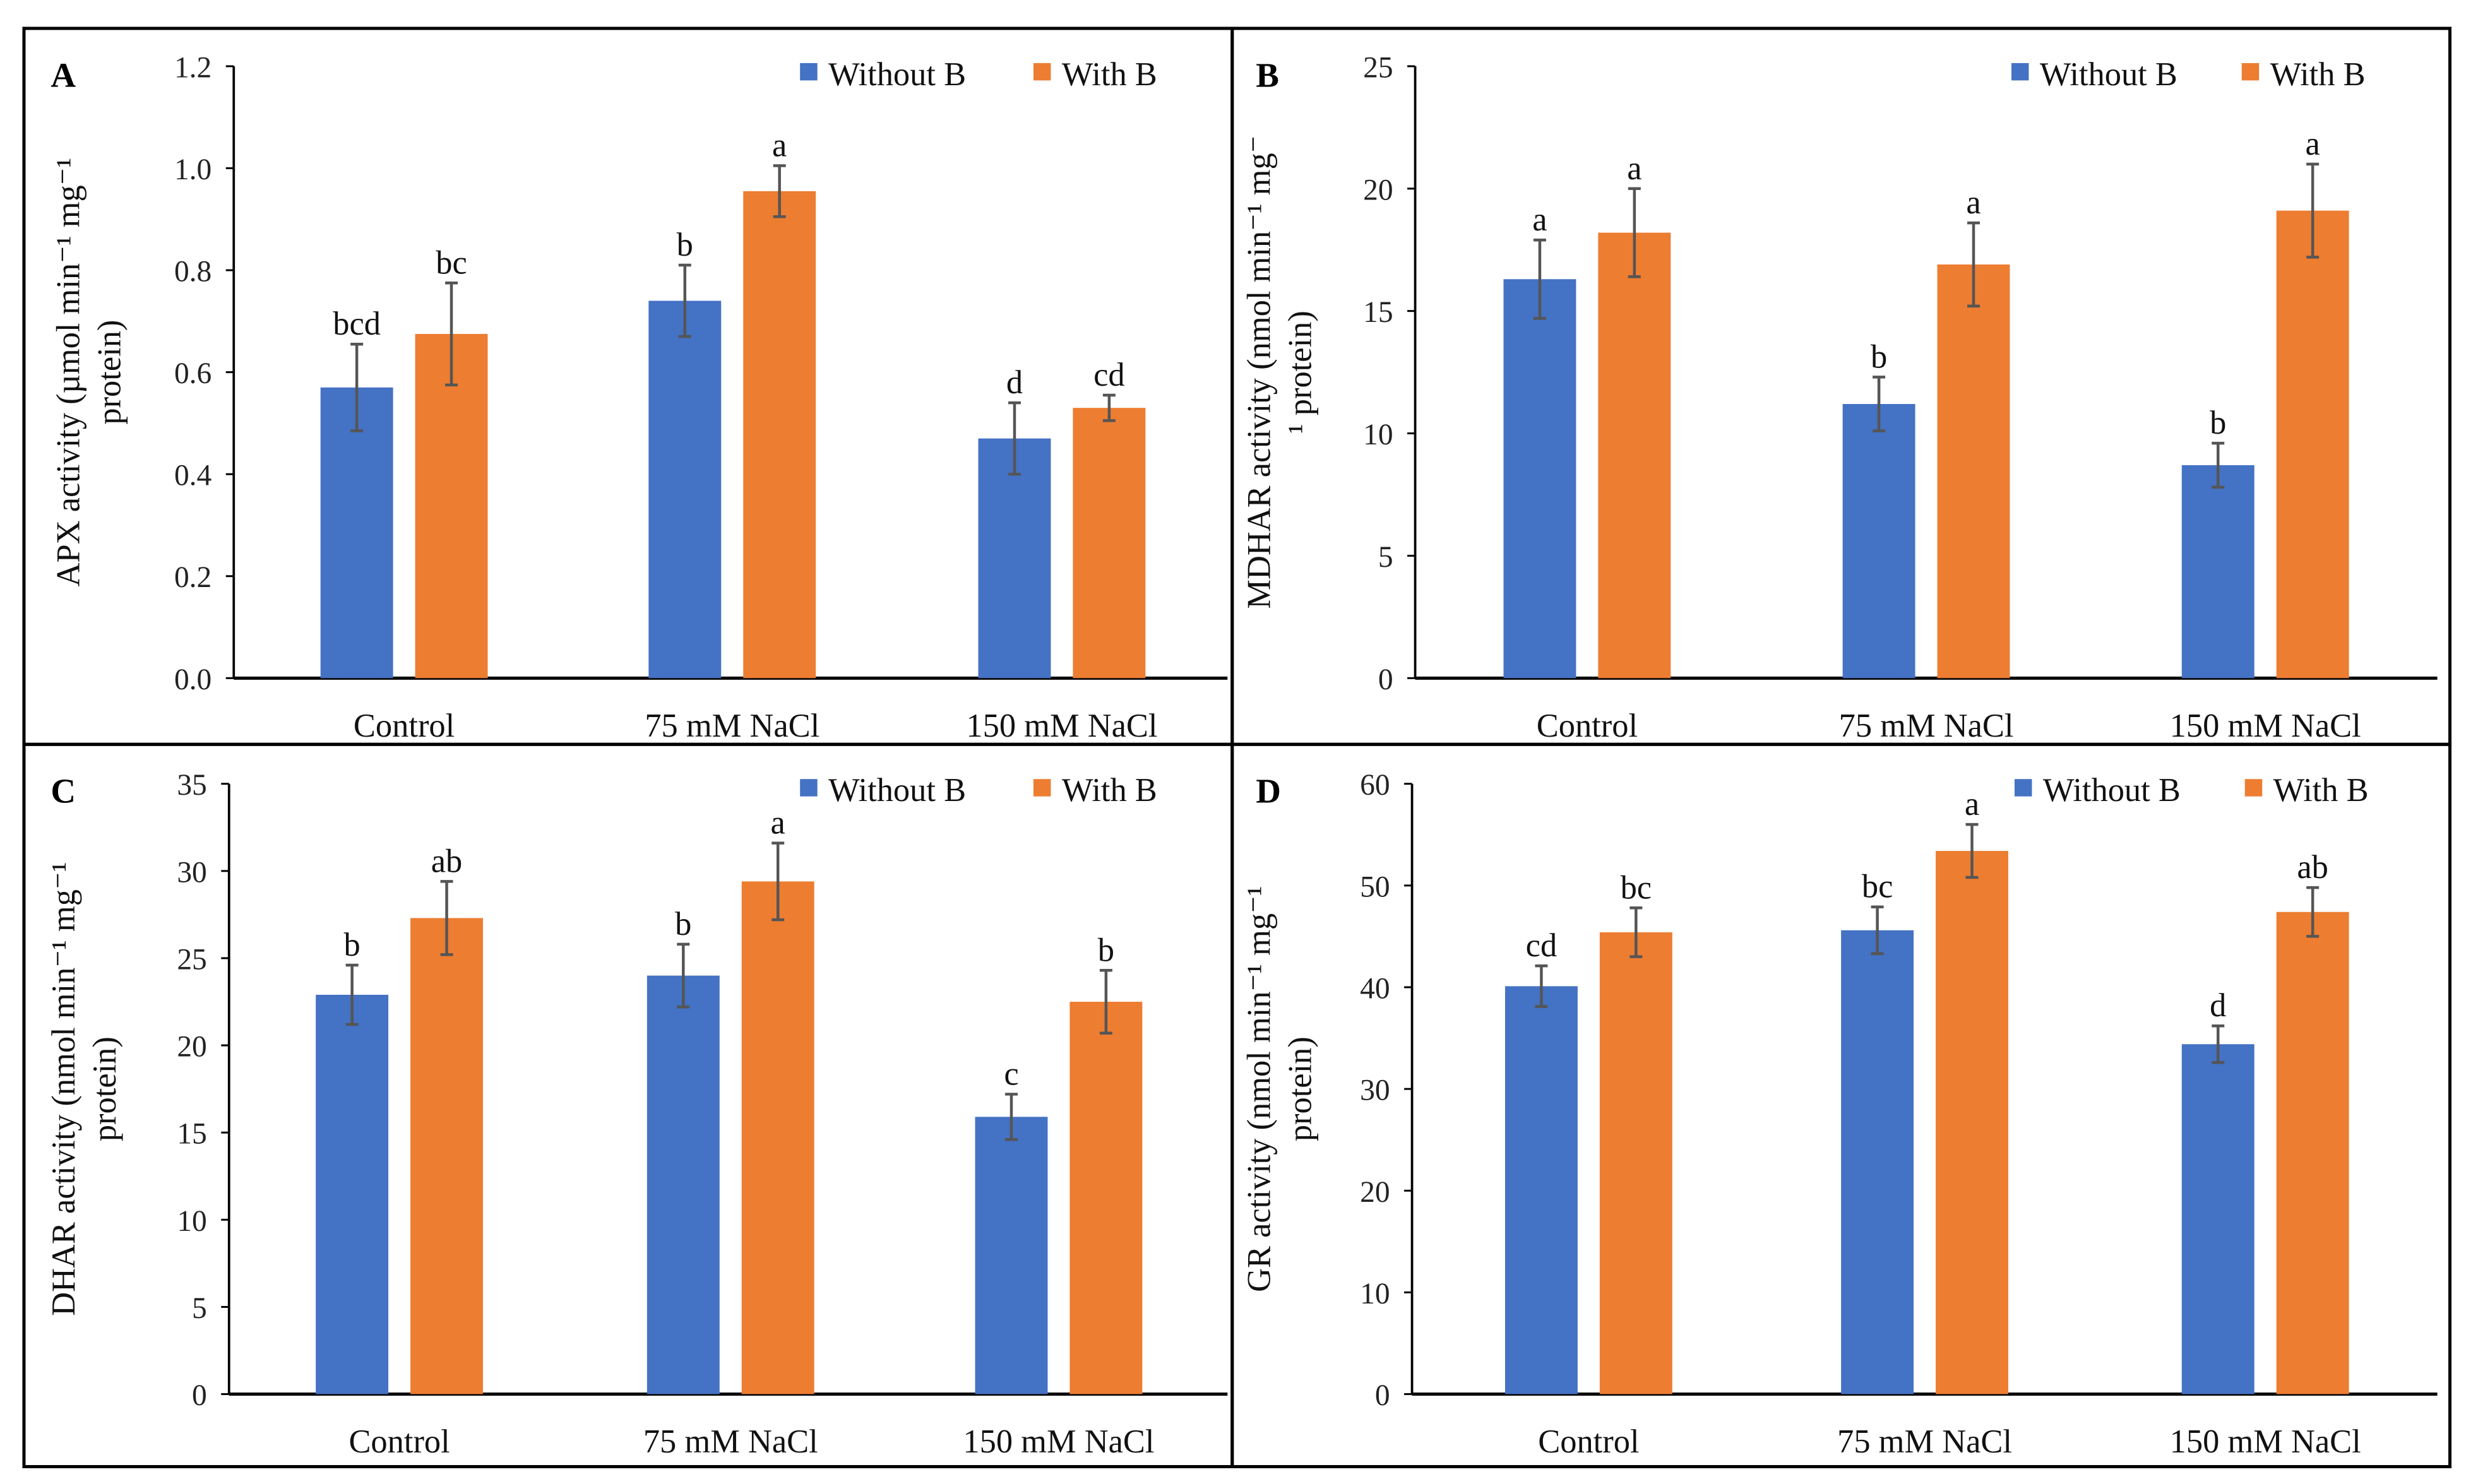  I want to click on y-axis-label: MDHAR activity (nmol min⁻¹ mg⁻, so click(1259, 372).